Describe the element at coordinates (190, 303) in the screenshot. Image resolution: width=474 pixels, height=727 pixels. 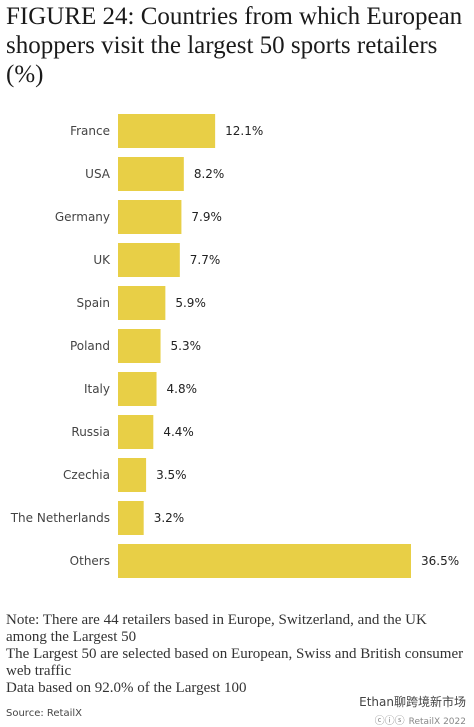
I see `value-label: 5.9%` at that location.